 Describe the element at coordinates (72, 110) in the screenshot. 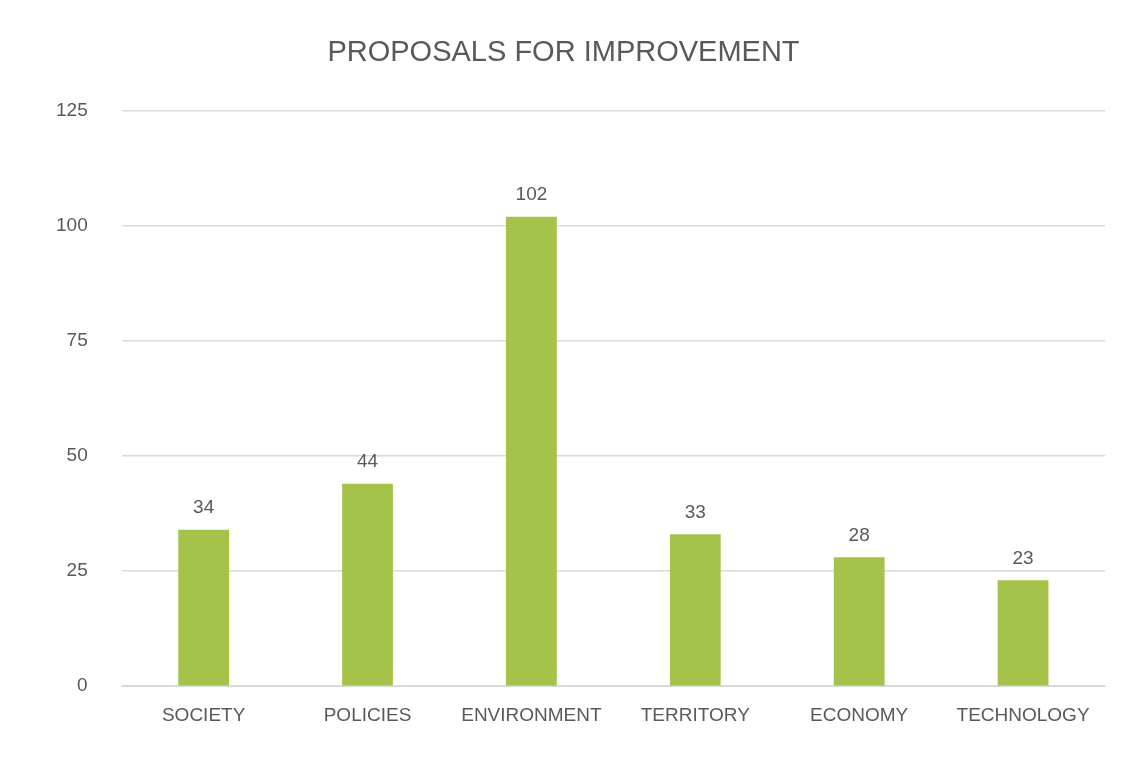

I see `y-tick-label: 125` at that location.